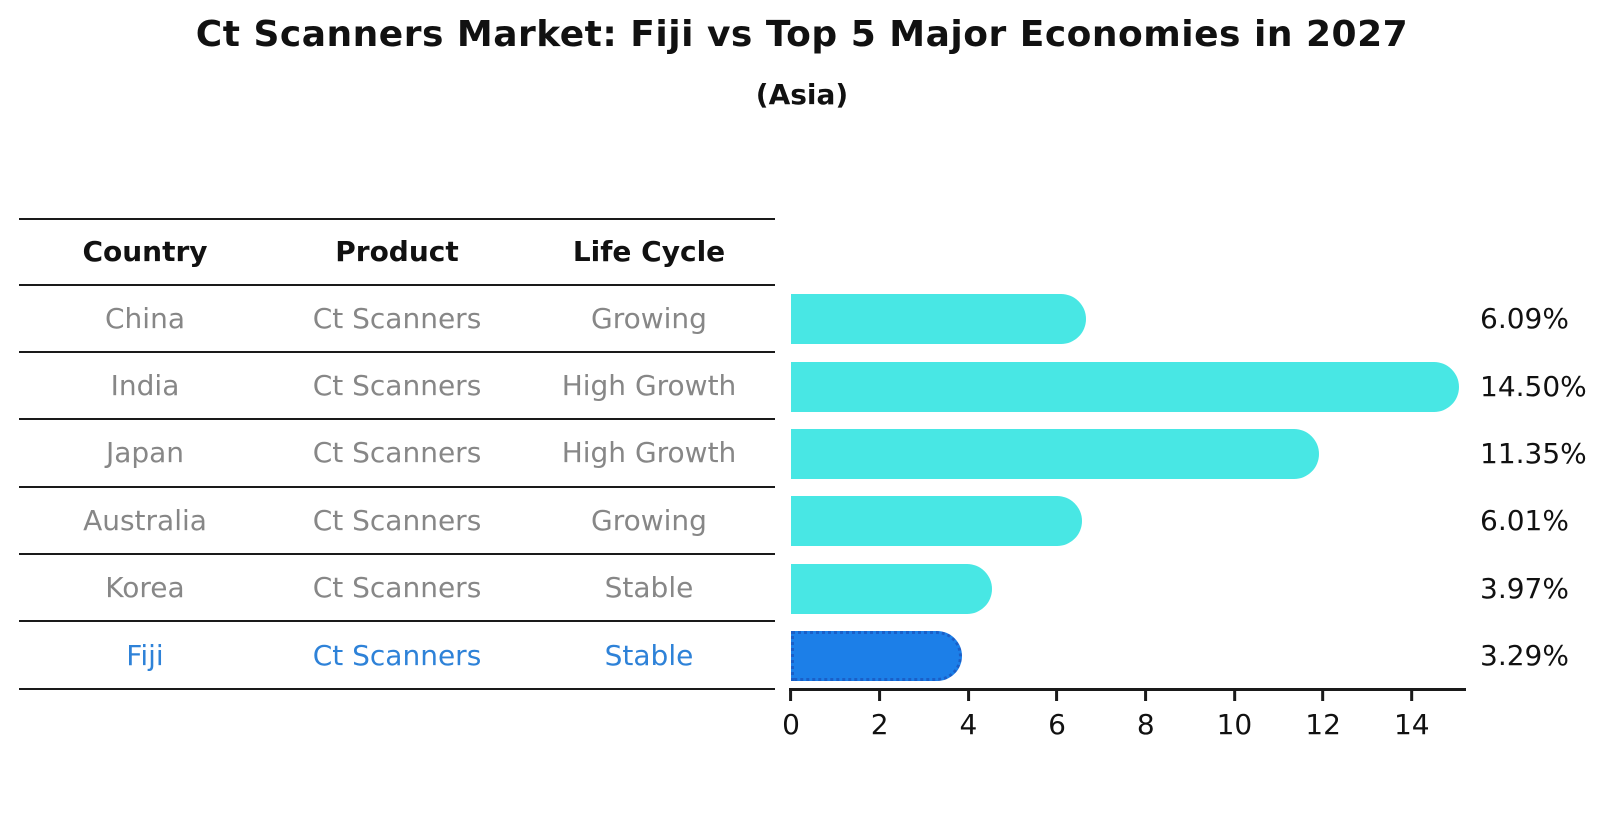 This screenshot has width=1604, height=823. I want to click on table-row: Fiji Ct Scanners Stable, so click(397, 656).